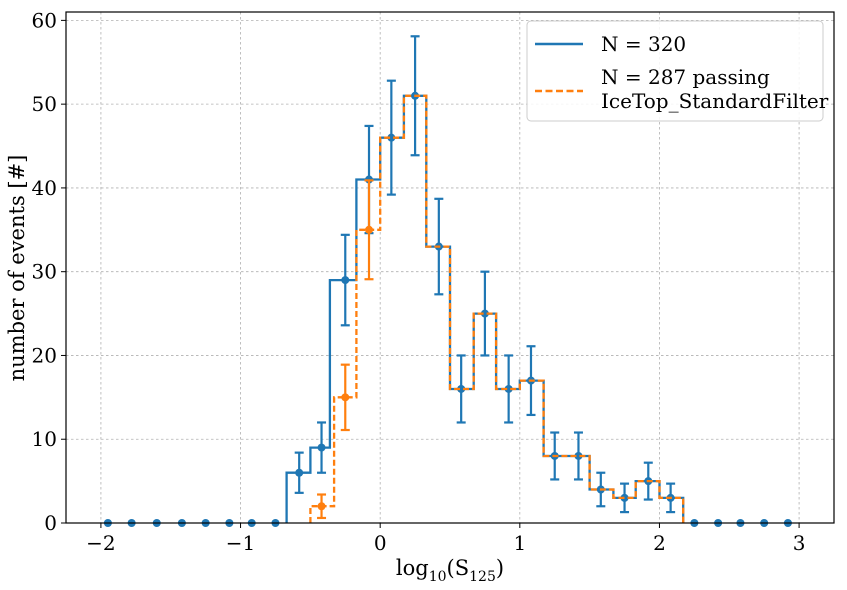 Image resolution: width=847 pixels, height=590 pixels. Describe the element at coordinates (685, 77) in the screenshot. I see `legend-label-n287-line1: N = 287 passing` at that location.